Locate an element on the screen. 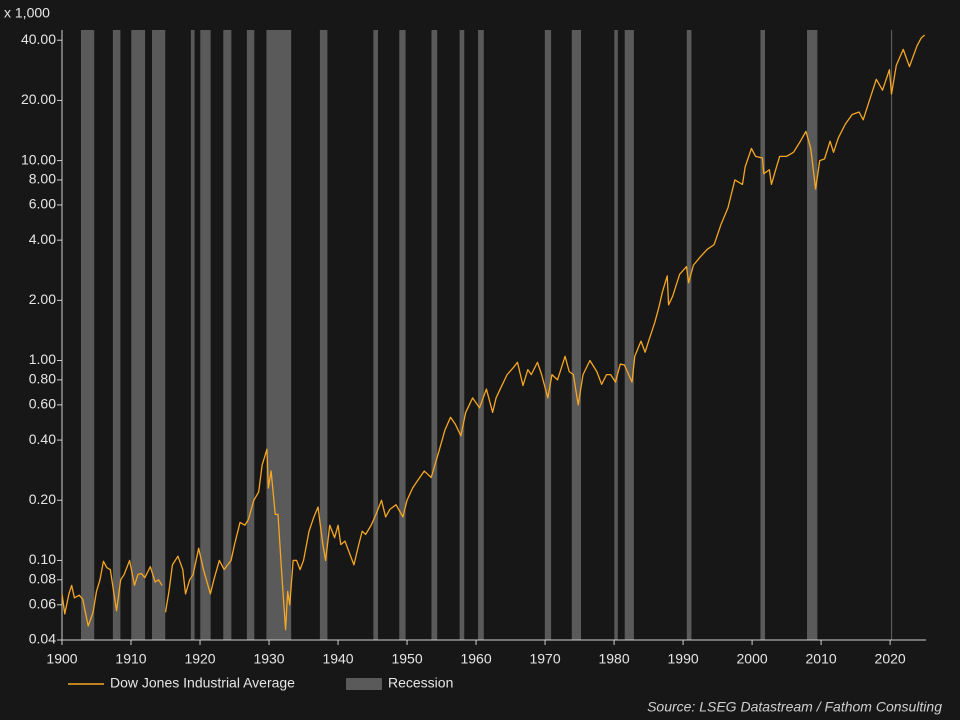 This screenshot has height=720, width=960. legend-label: Dow Jones Industrial Average is located at coordinates (202, 683).